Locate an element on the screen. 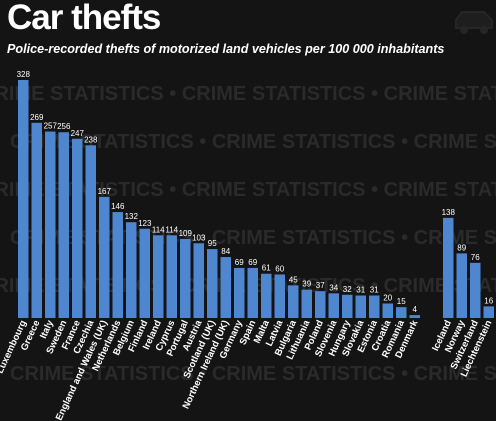 The width and height of the screenshot is (496, 421). bar-cyprus is located at coordinates (171, 276).